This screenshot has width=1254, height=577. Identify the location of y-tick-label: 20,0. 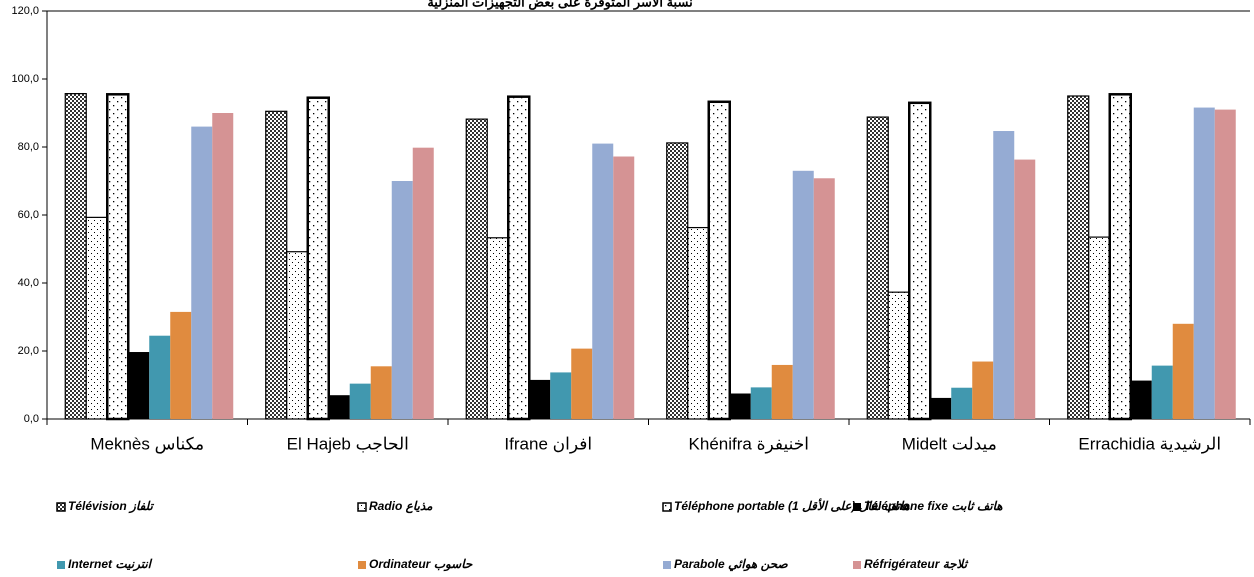
(28, 351).